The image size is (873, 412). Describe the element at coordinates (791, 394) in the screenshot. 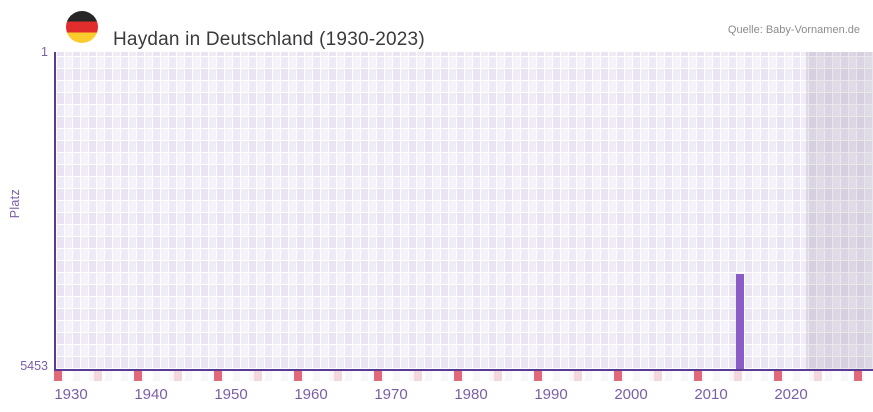

I see `x-axis-label-2020: 2020` at that location.